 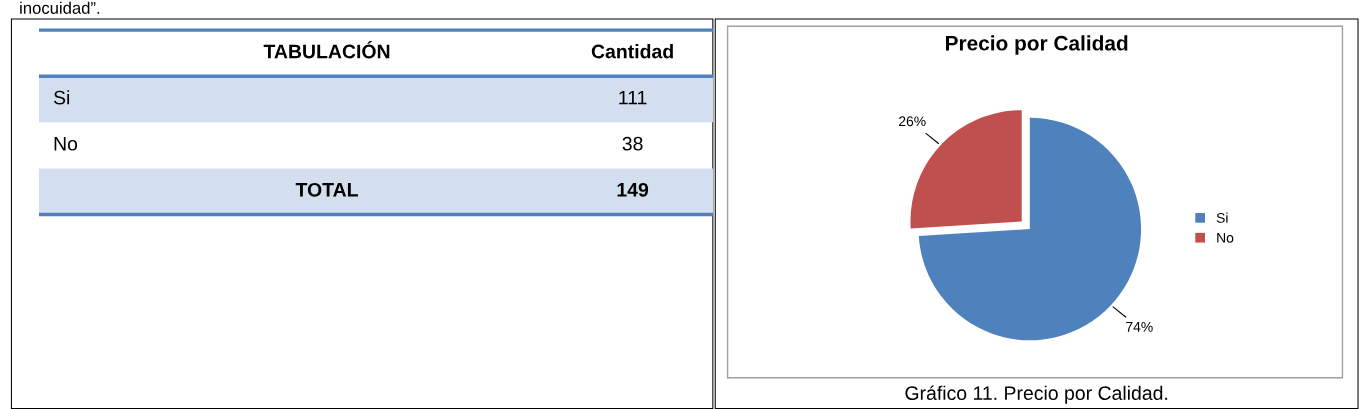 I want to click on text: 111, so click(x=633, y=97).